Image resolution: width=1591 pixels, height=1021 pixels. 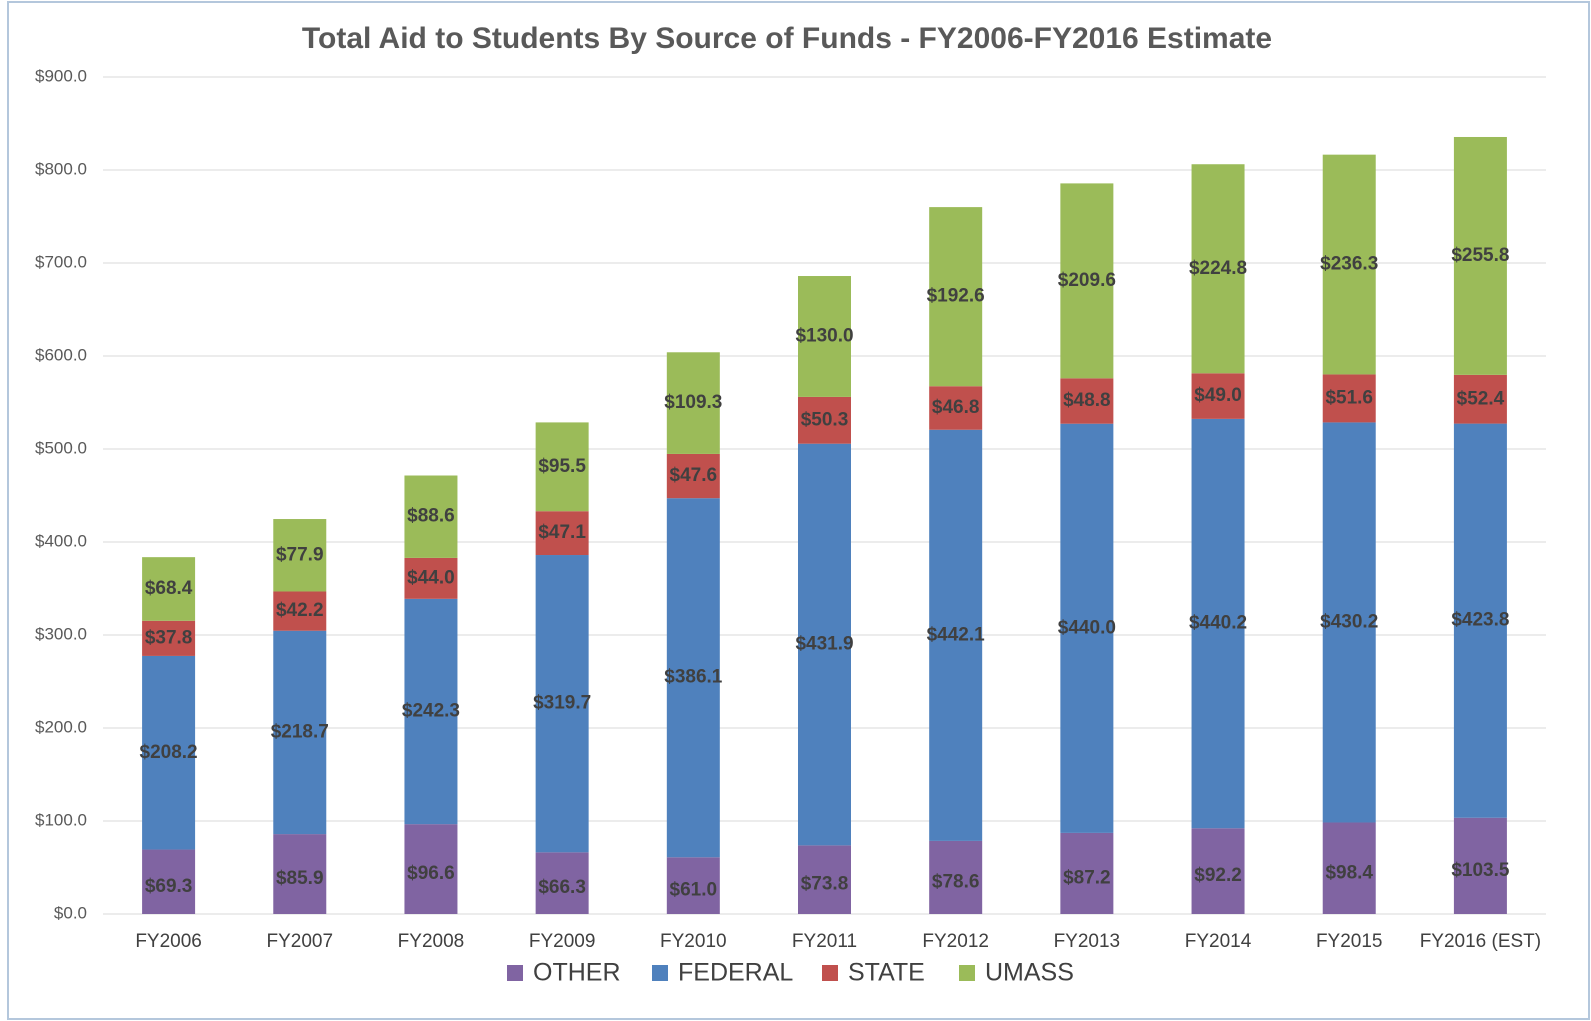 I want to click on data-label: $77.9, so click(x=300, y=554).